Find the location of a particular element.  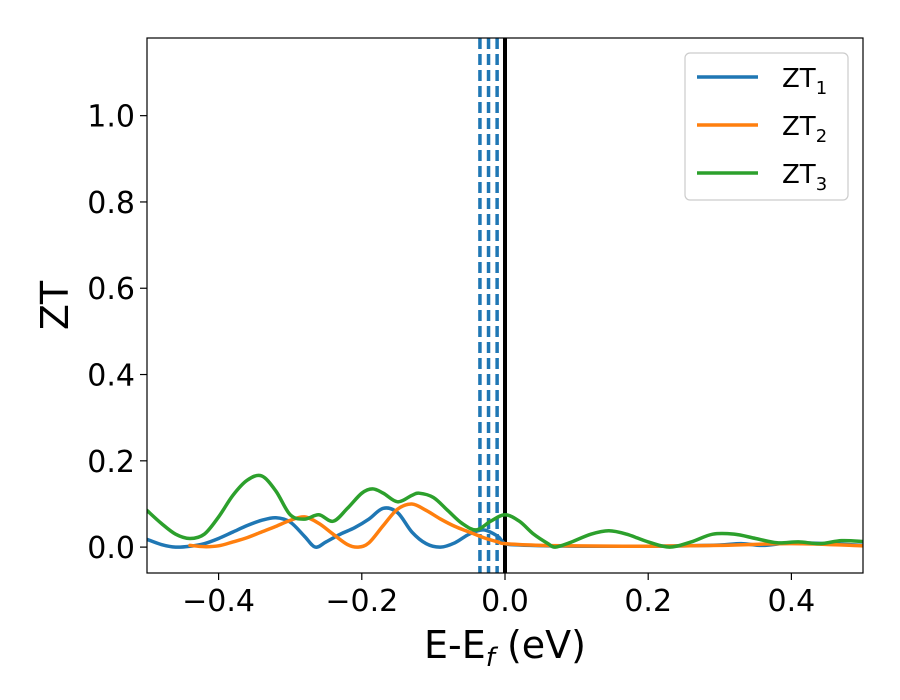

legend: ZT1 ZT2 ZT3 is located at coordinates (766, 126).